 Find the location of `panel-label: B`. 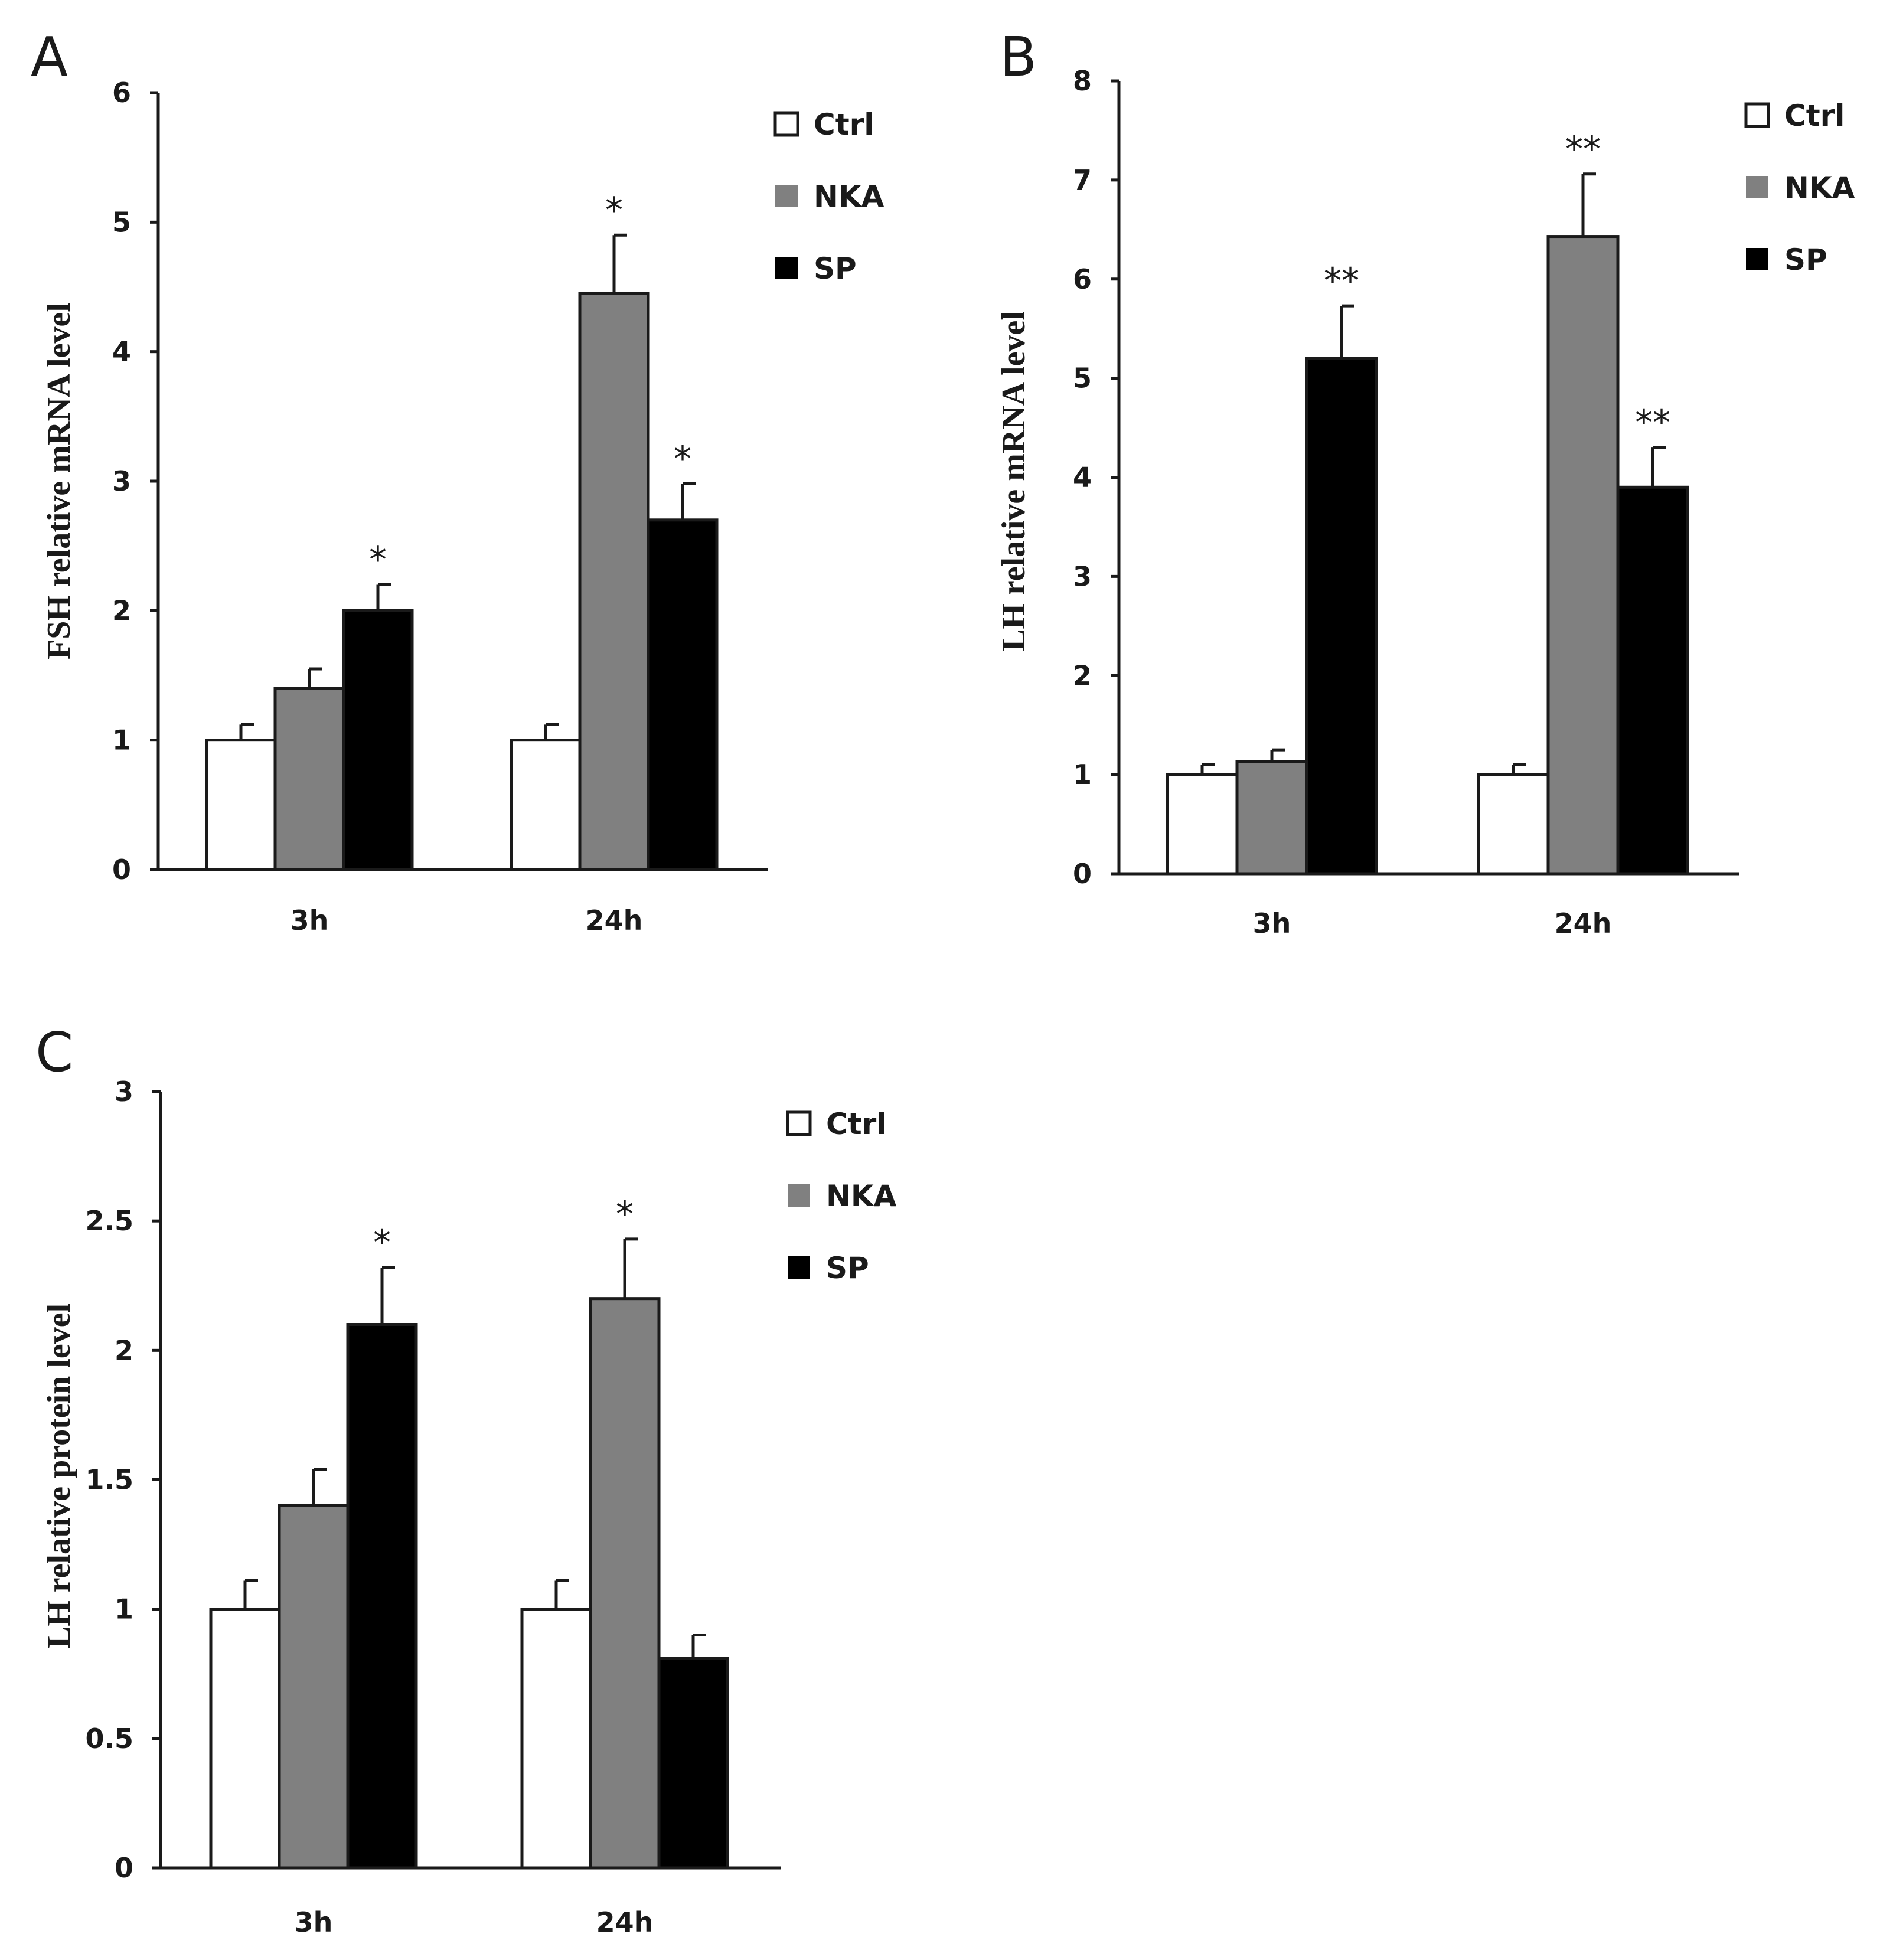

panel-label: B is located at coordinates (1018, 57).